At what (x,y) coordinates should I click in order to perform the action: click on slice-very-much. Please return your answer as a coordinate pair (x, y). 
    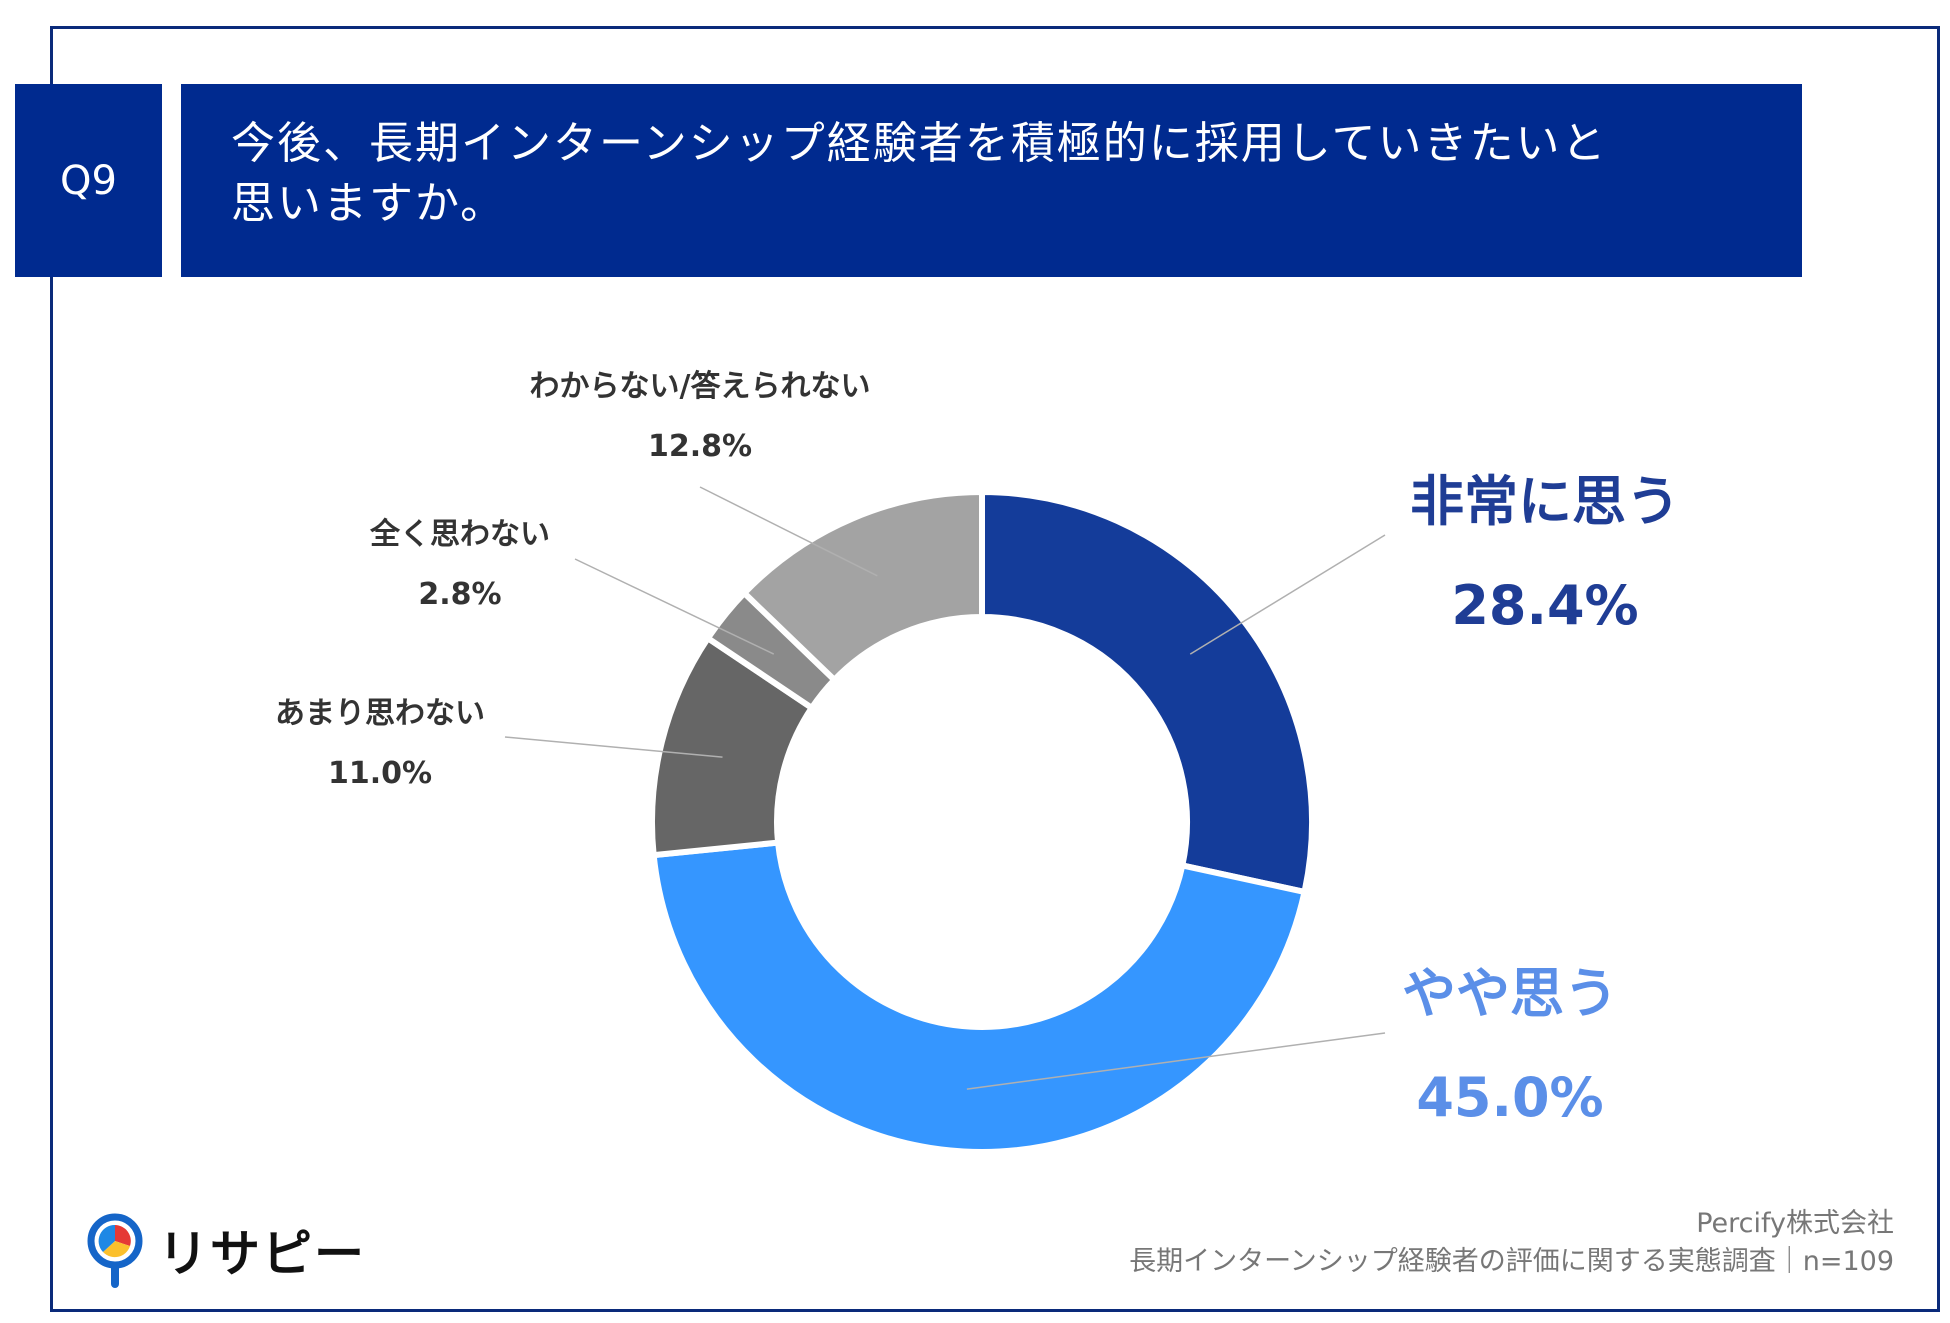
    Looking at the image, I should click on (1147, 692).